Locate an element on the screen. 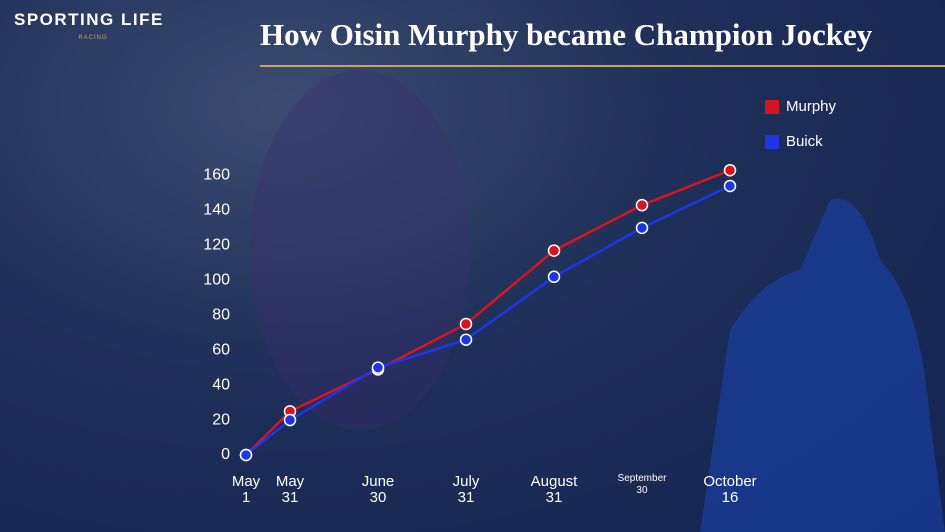 This screenshot has width=945, height=532. x-tick-label: July 31 is located at coordinates (466, 489).